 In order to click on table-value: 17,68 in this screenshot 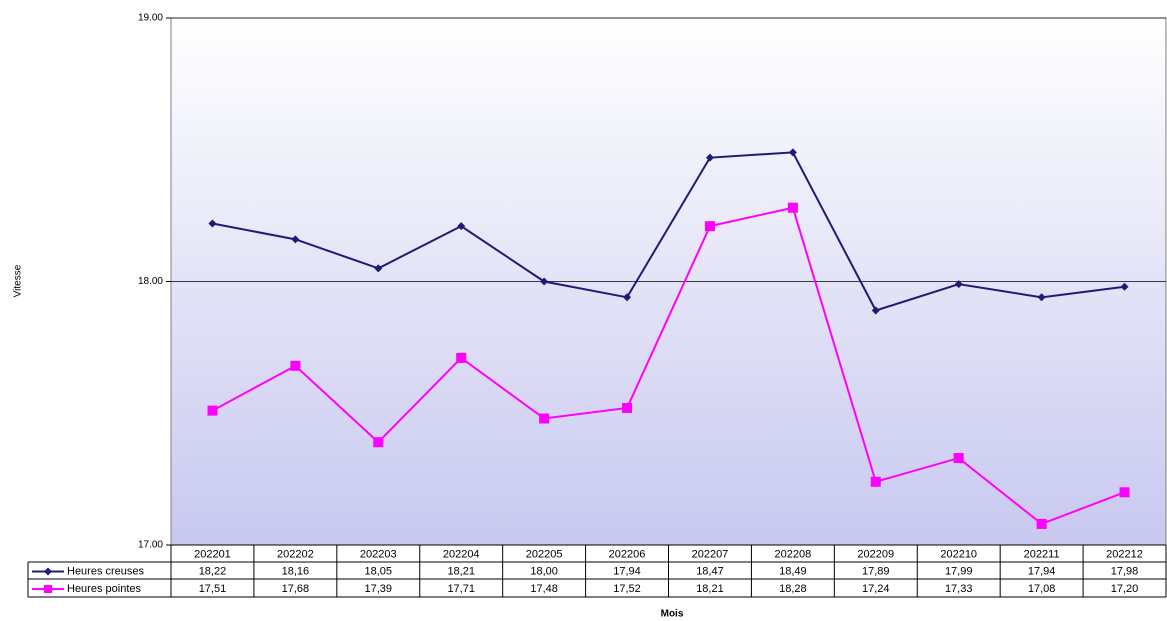, I will do `click(296, 589)`.